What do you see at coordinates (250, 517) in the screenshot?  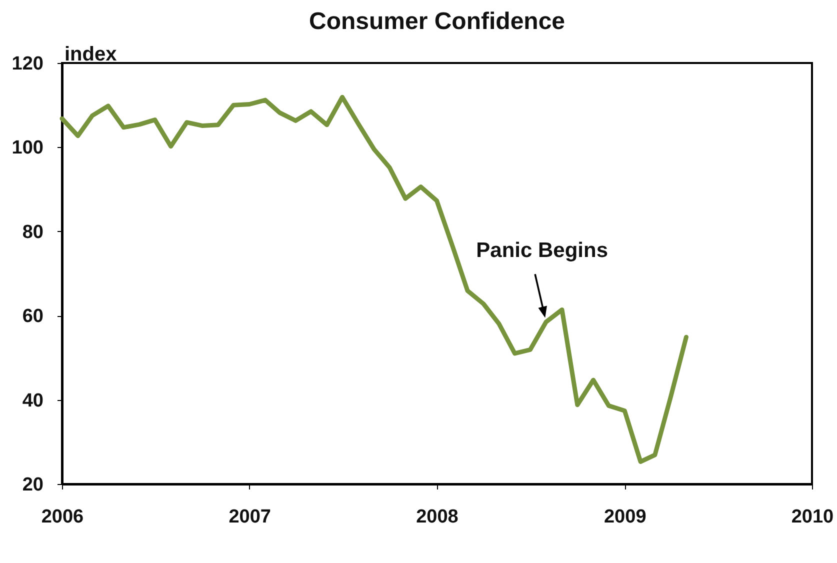 I see `x-tick-label: 2007` at bounding box center [250, 517].